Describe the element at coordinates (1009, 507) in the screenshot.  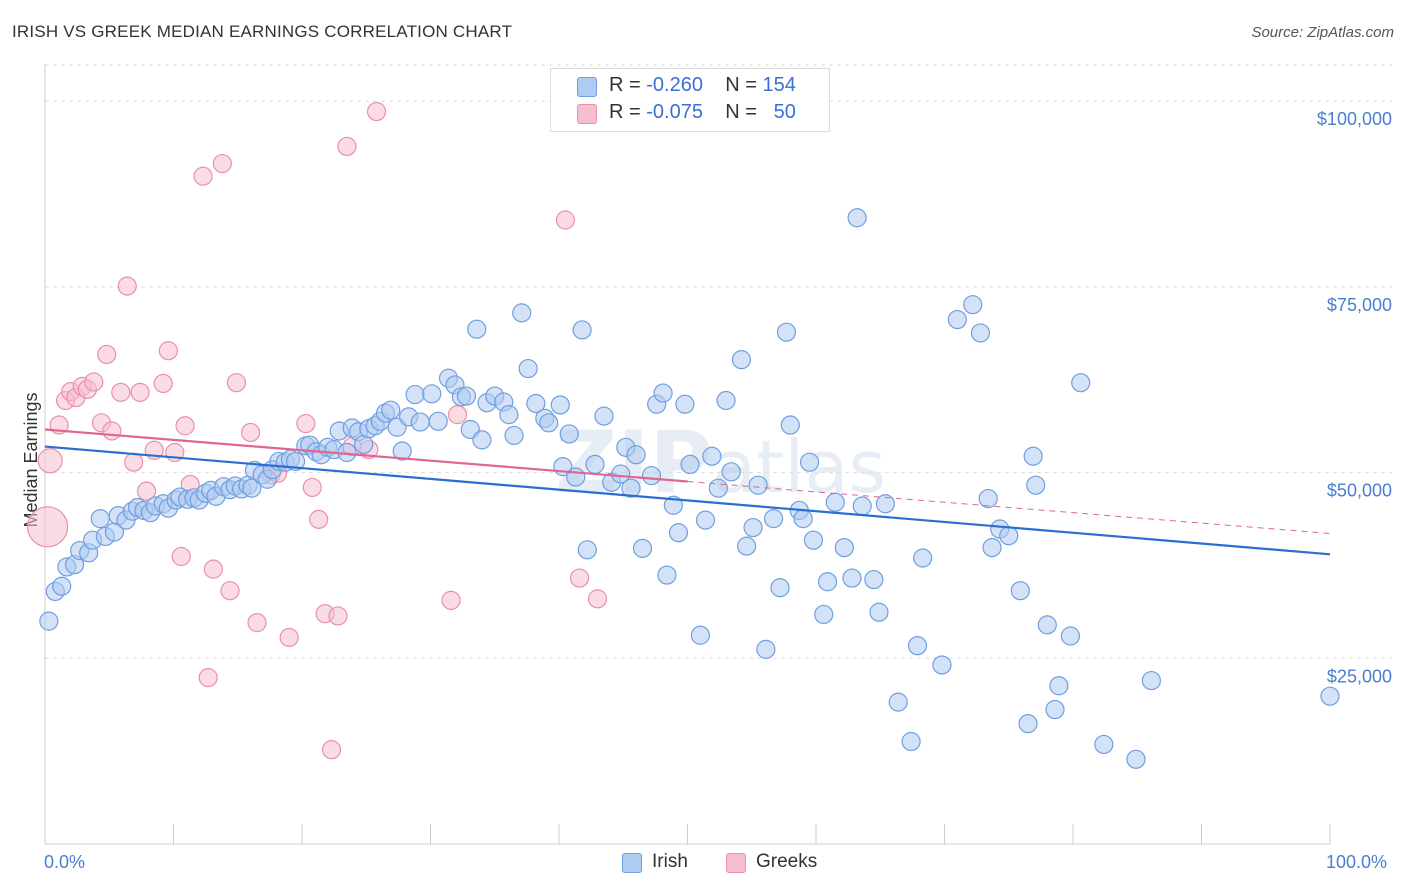
I see `greeks-trend-line-extension` at that location.